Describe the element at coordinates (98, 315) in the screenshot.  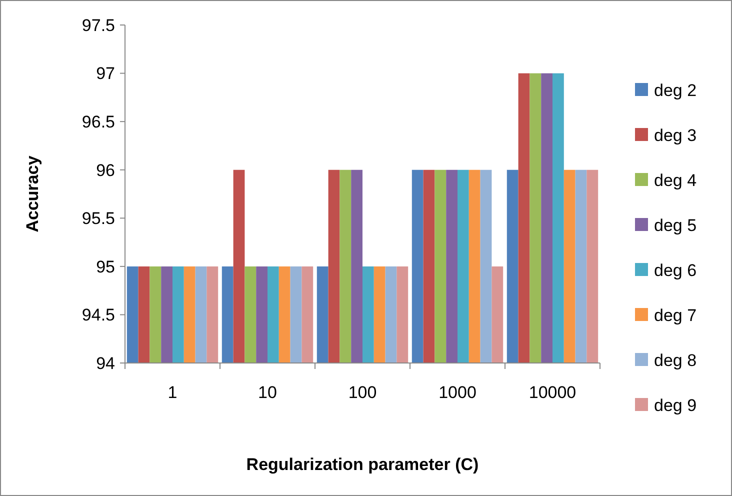
I see `y-tick-label: 94.5` at that location.